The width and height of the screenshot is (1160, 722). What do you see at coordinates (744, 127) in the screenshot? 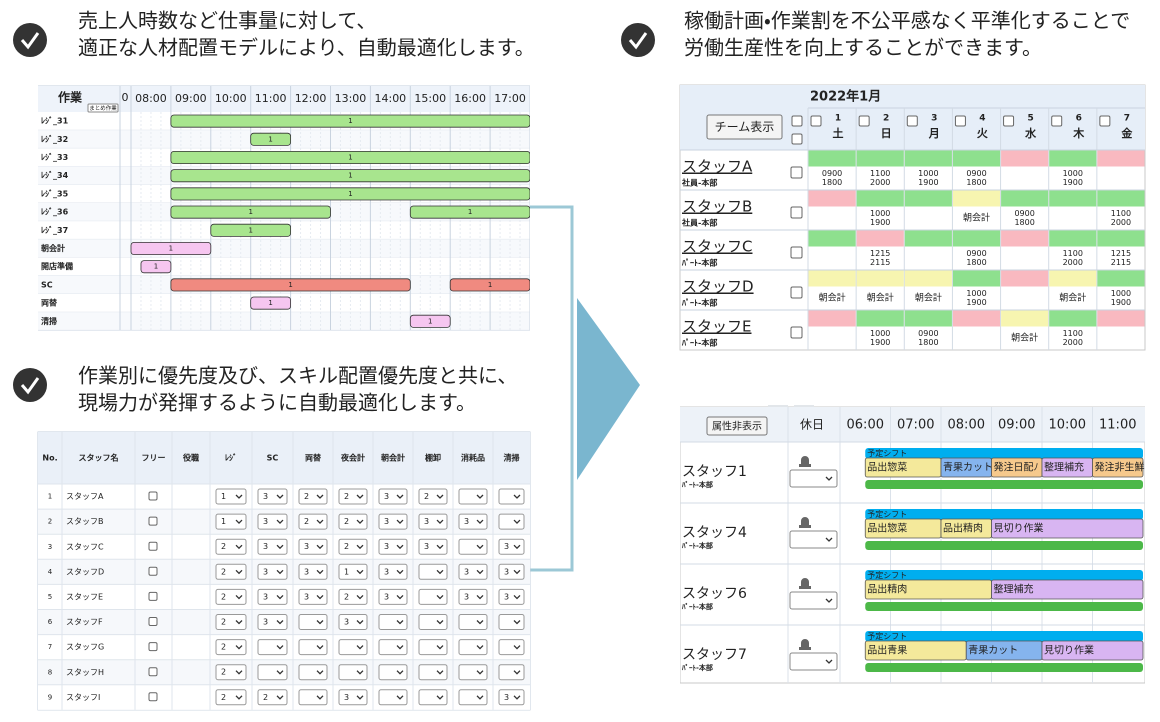
I see `team-button` at bounding box center [744, 127].